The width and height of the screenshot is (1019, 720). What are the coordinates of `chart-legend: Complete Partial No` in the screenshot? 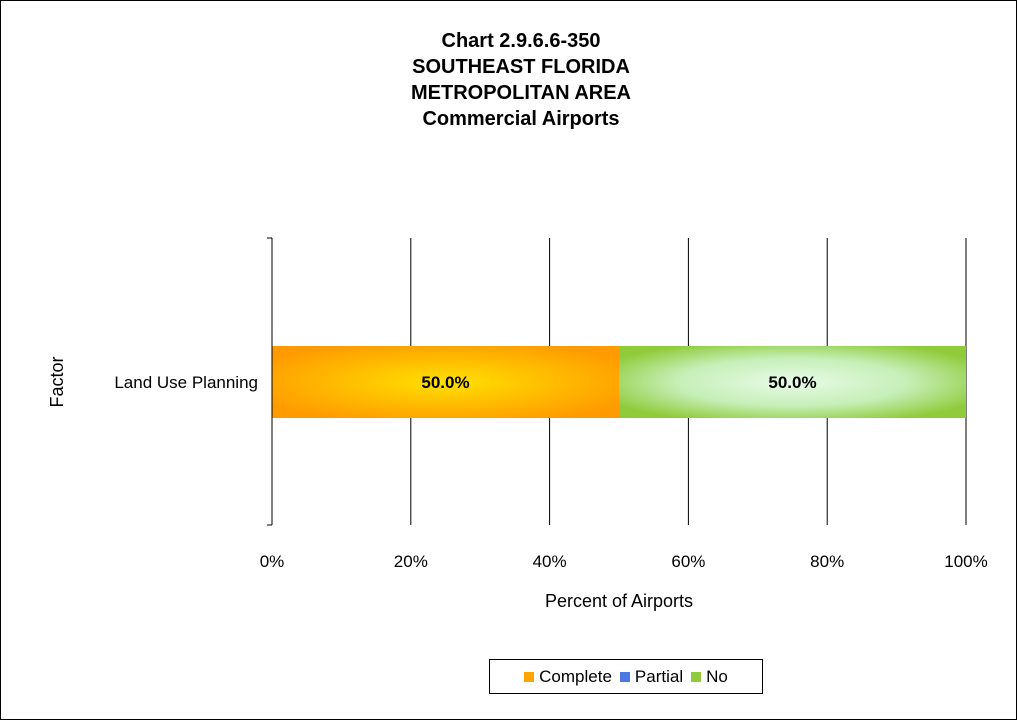 It's located at (626, 676).